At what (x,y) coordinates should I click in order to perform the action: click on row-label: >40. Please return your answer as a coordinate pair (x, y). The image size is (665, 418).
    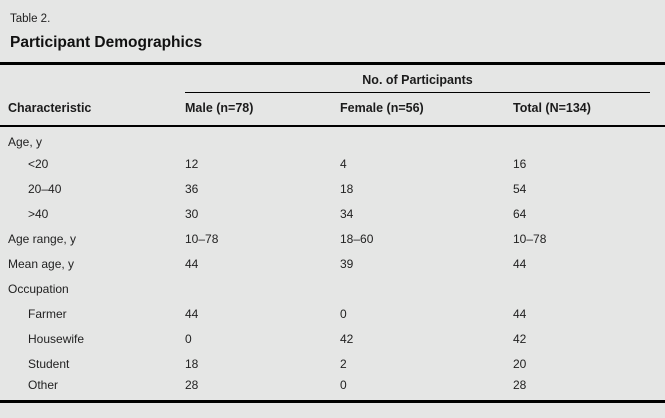
    Looking at the image, I should click on (38, 213).